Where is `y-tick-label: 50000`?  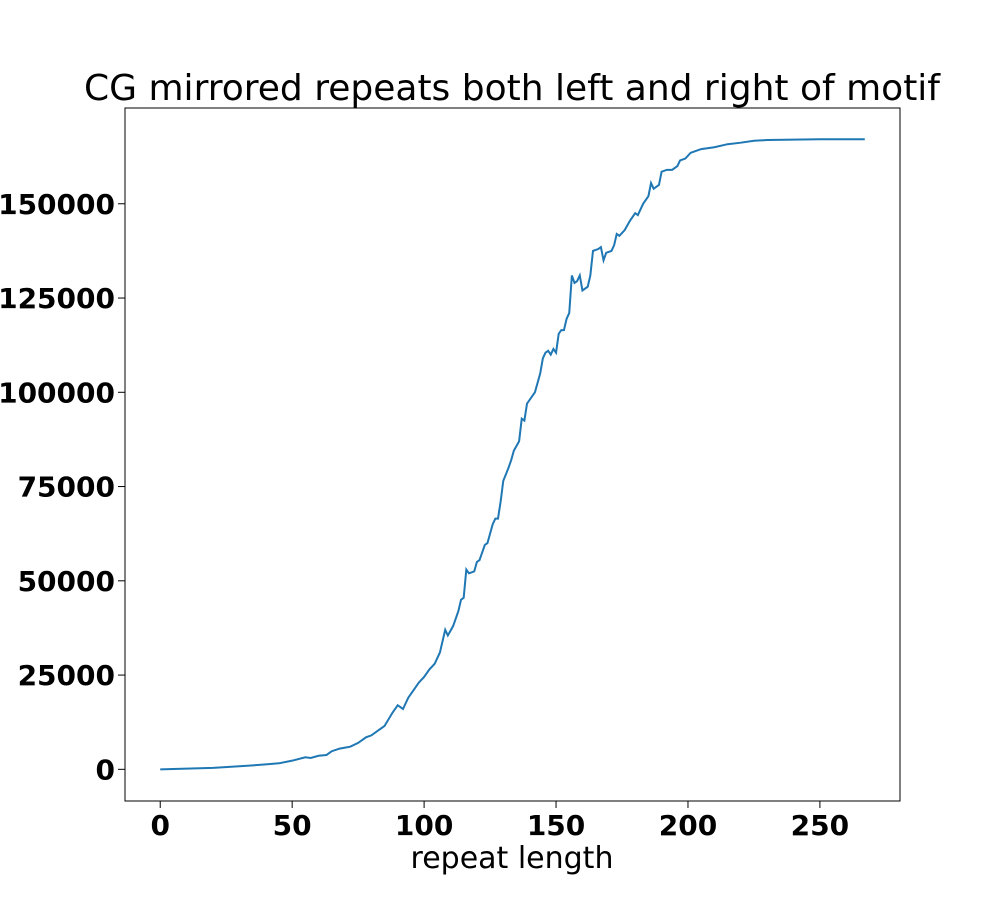
y-tick-label: 50000 is located at coordinates (66, 581).